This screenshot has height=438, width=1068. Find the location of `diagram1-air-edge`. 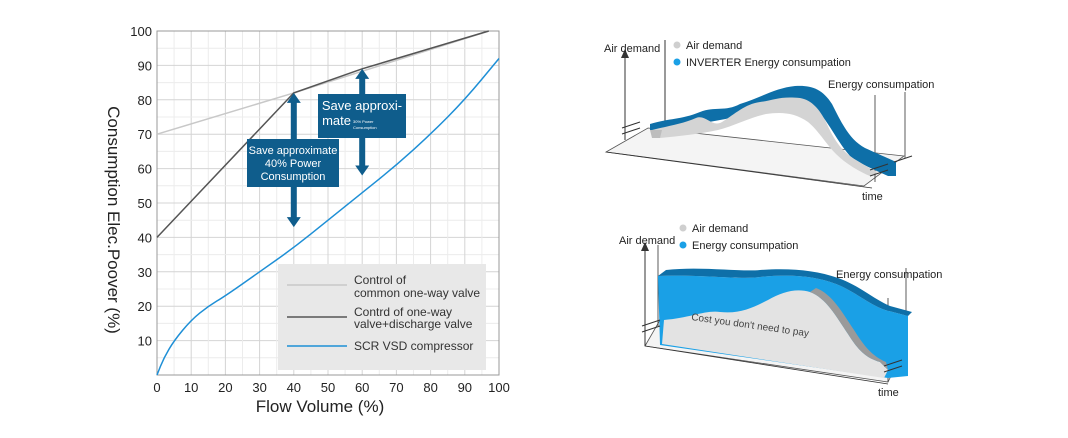

diagram1-air-edge is located at coordinates (656, 134).